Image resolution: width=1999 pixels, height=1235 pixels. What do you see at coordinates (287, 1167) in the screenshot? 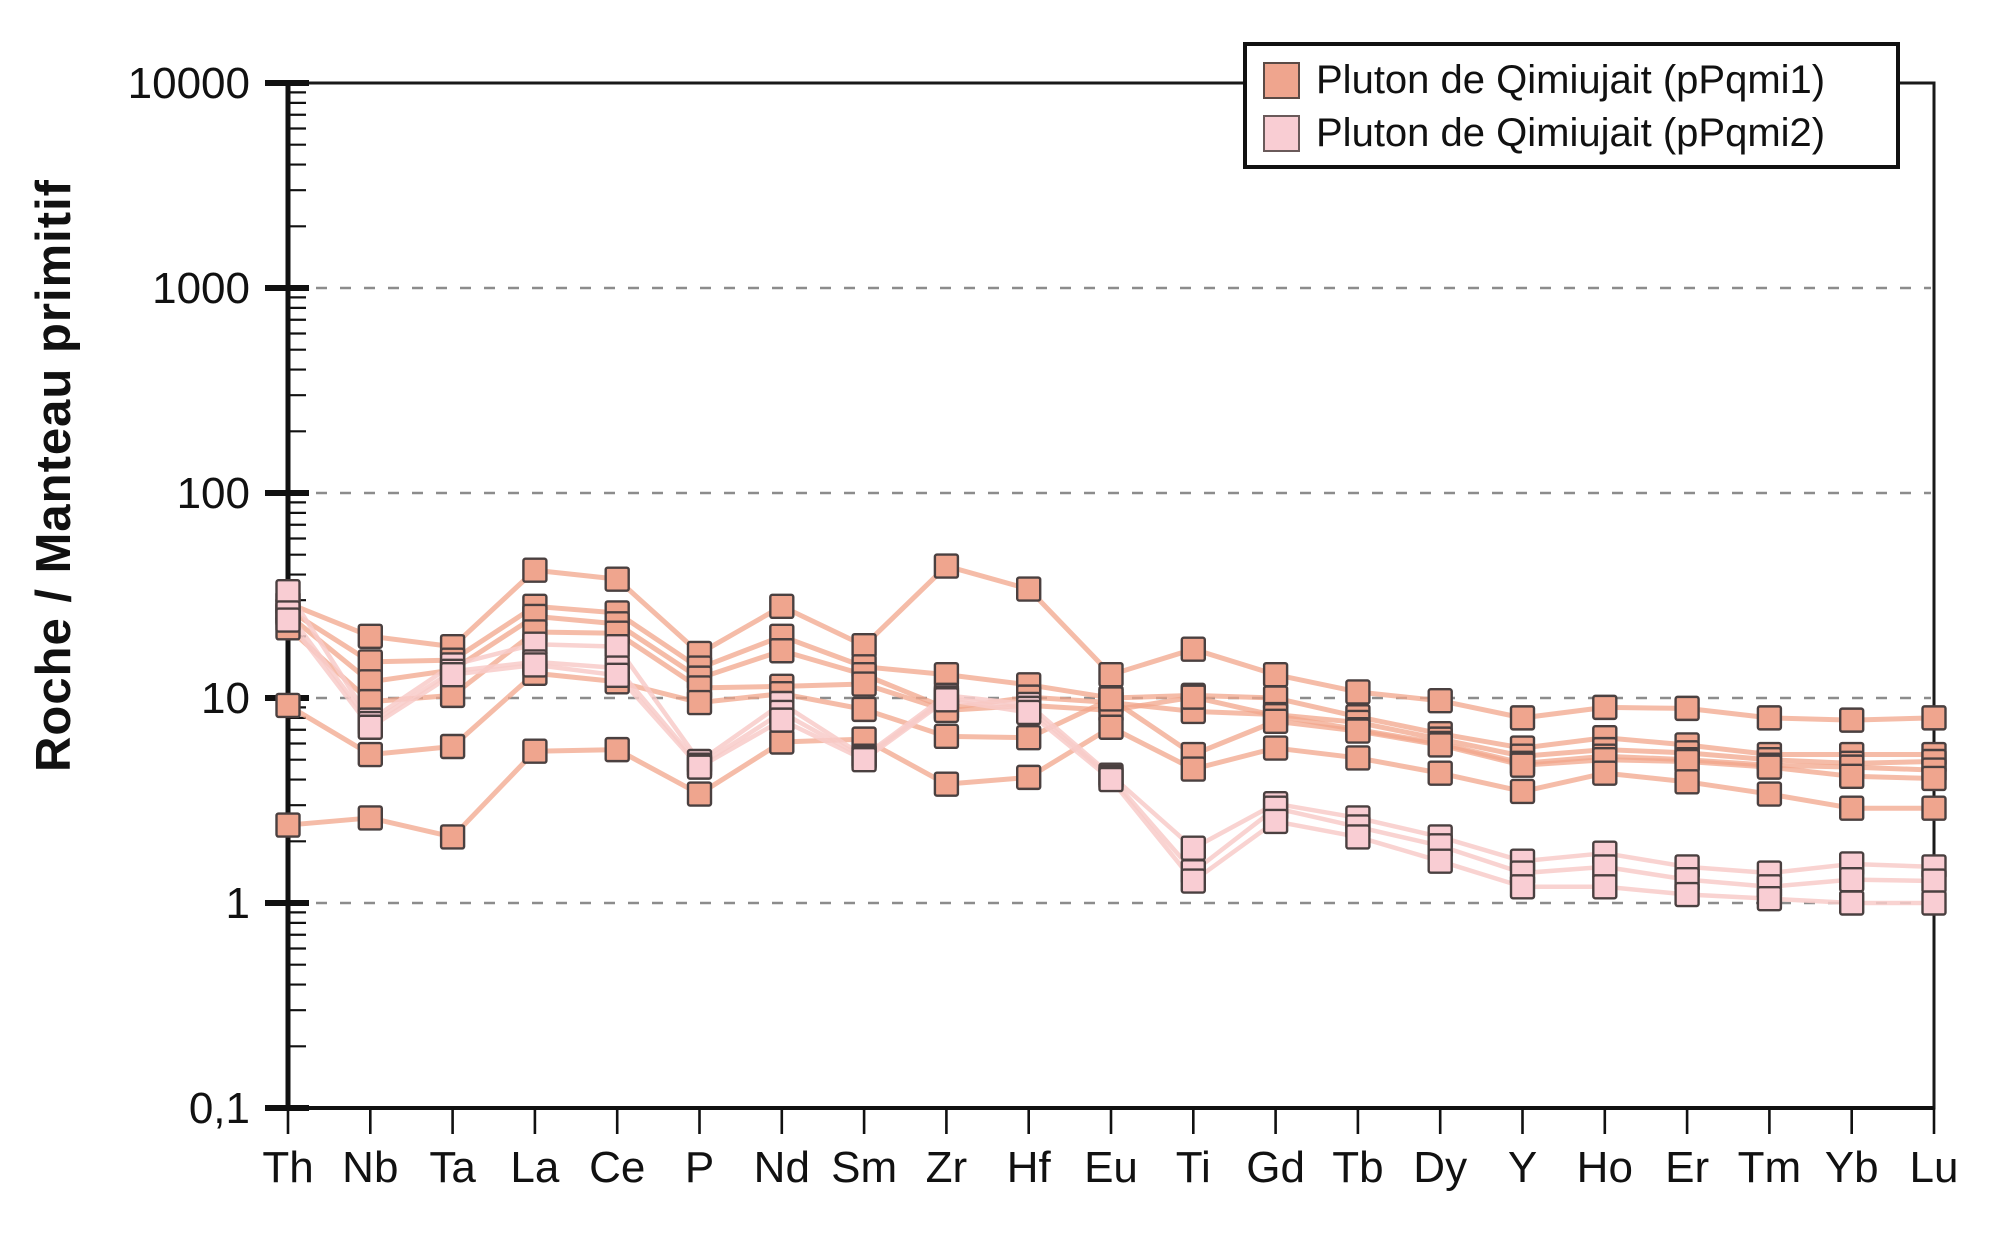
I see `x-tick-label: Th` at bounding box center [287, 1167].